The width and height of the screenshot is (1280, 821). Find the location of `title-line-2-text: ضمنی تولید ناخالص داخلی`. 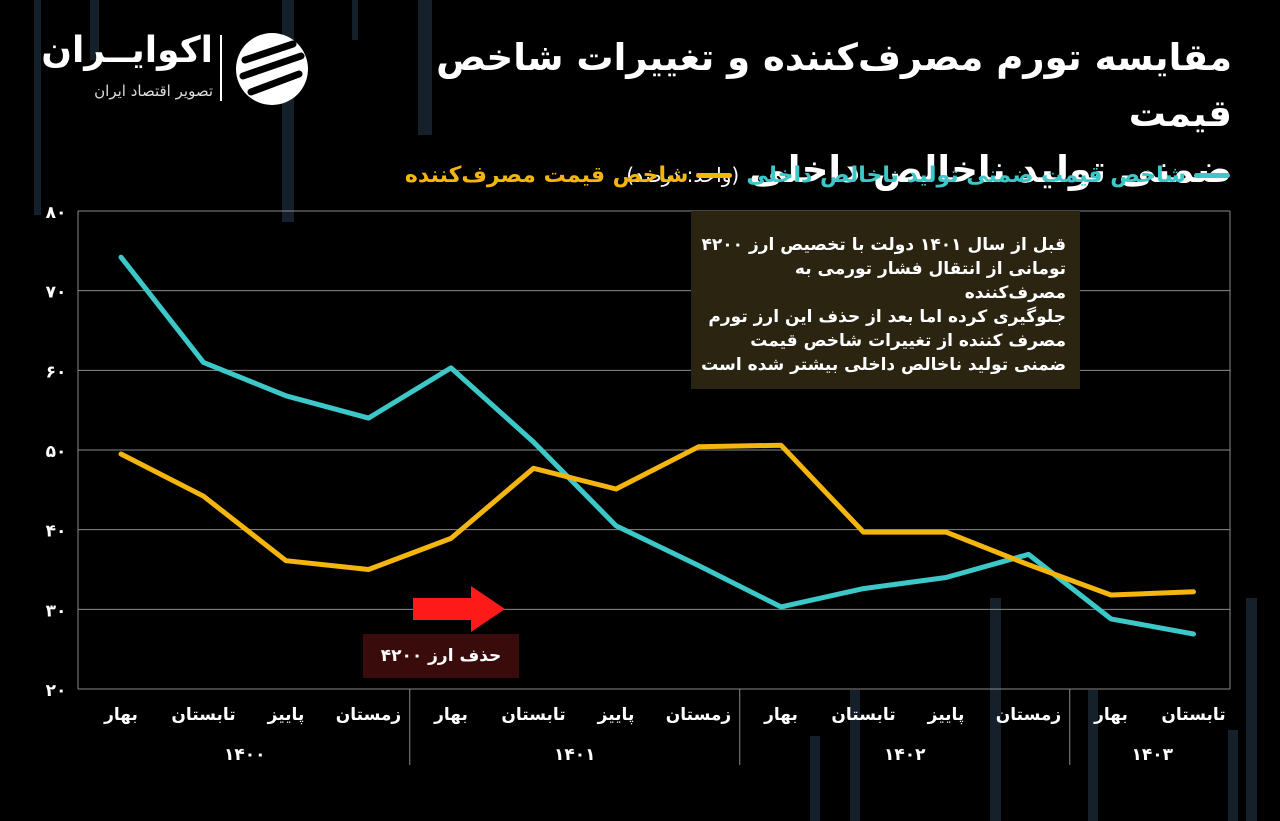

title-line-2-text: ضمنی تولید ناخالص داخلی is located at coordinates (990, 169).